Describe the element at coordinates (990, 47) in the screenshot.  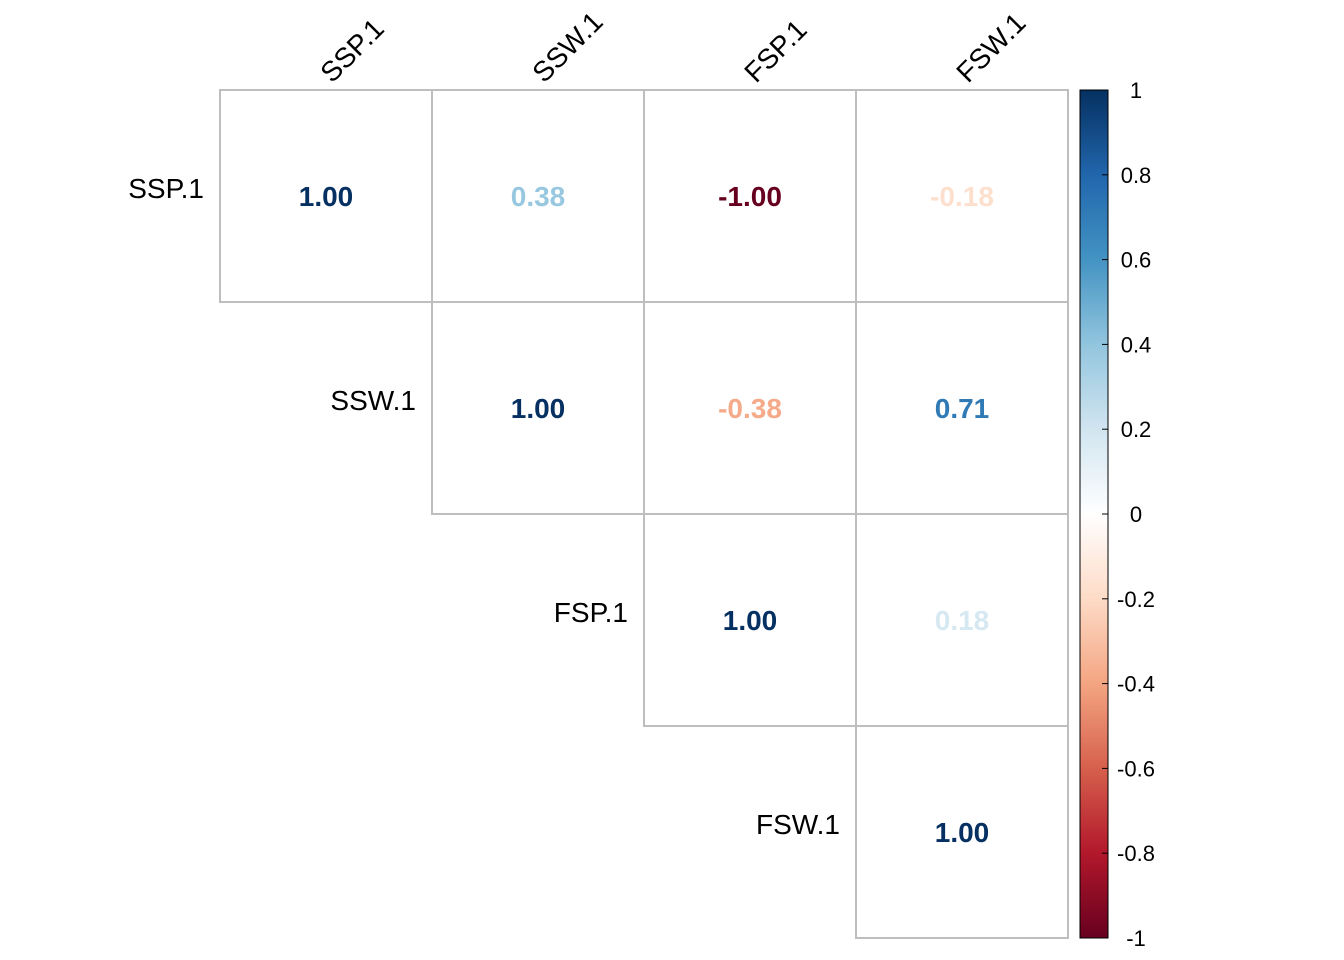
I see `column-label: FSW.1` at that location.